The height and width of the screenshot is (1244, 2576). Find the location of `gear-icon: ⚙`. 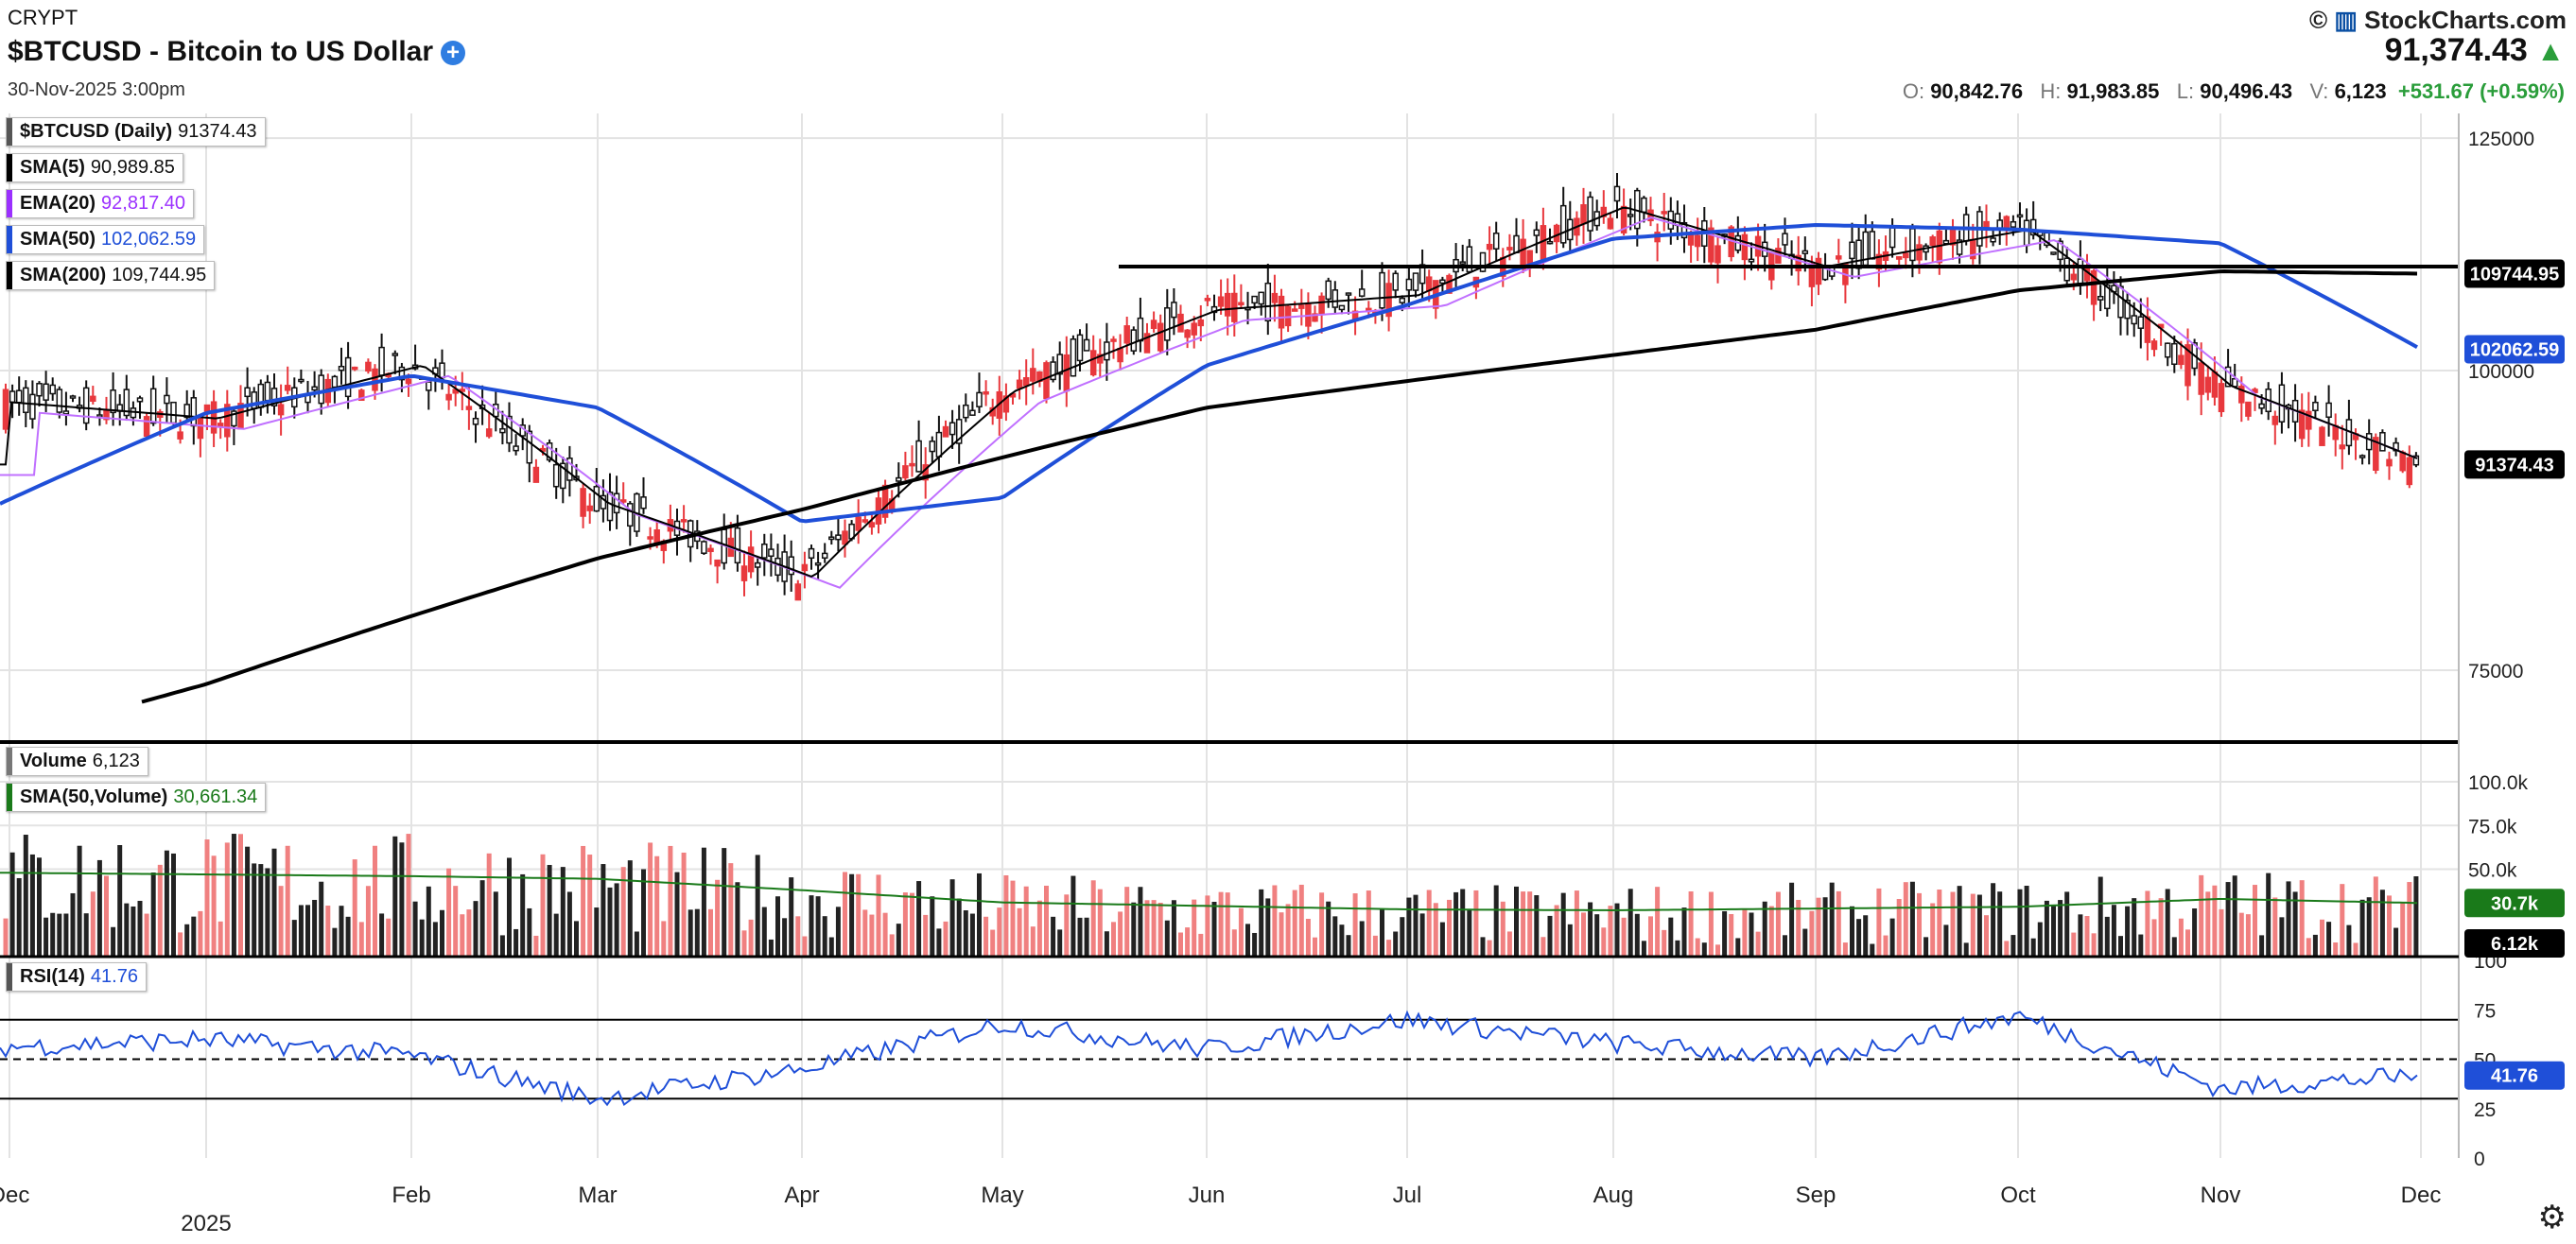

gear-icon: ⚙ is located at coordinates (2552, 1217).